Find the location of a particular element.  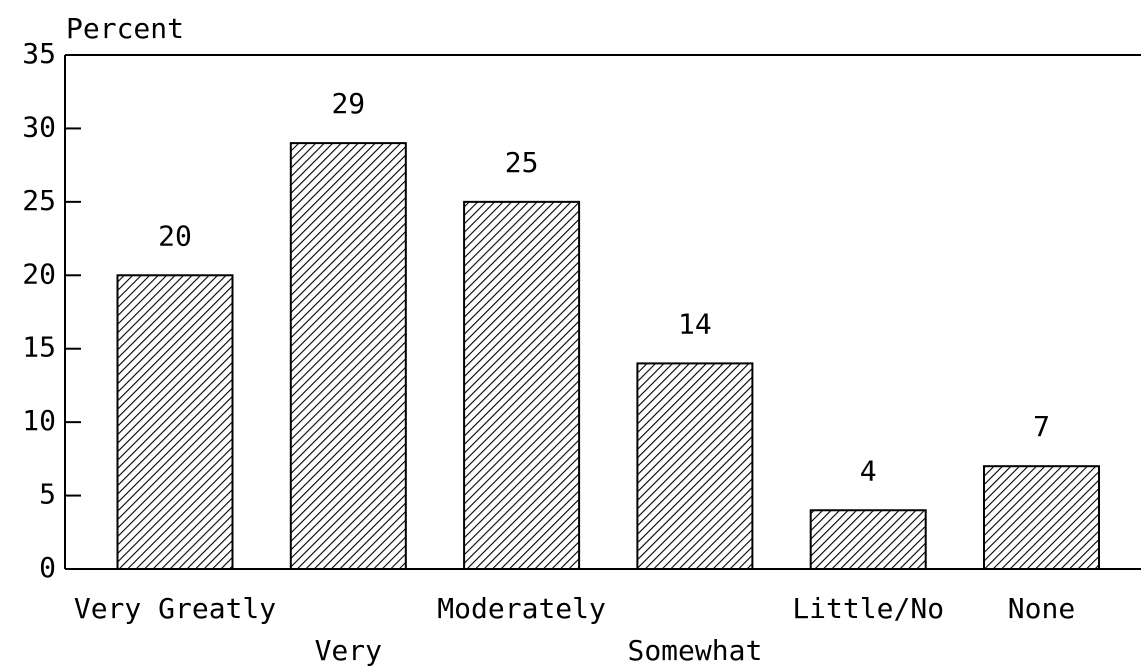

x-tick-label: Little/No is located at coordinates (868, 608).